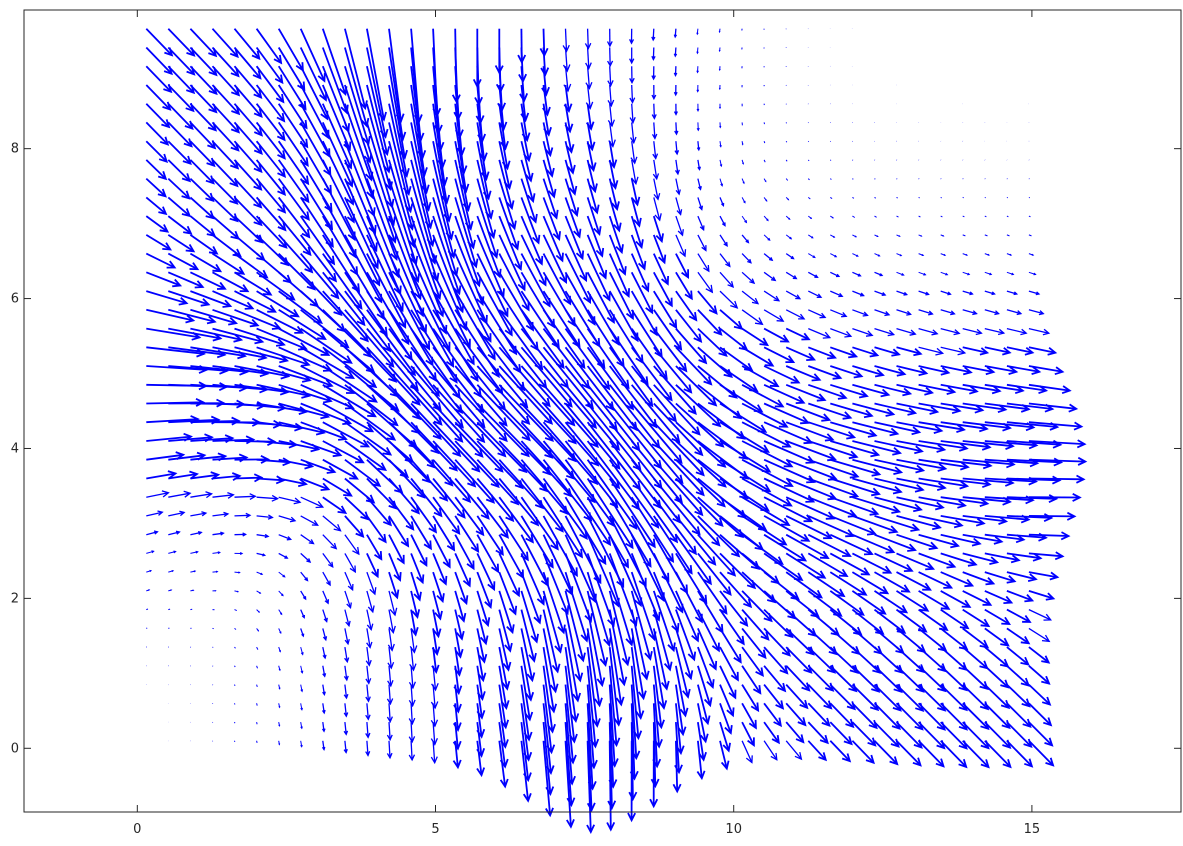 The width and height of the screenshot is (1183, 846). What do you see at coordinates (15, 299) in the screenshot?
I see `y-tick-label: 6` at bounding box center [15, 299].